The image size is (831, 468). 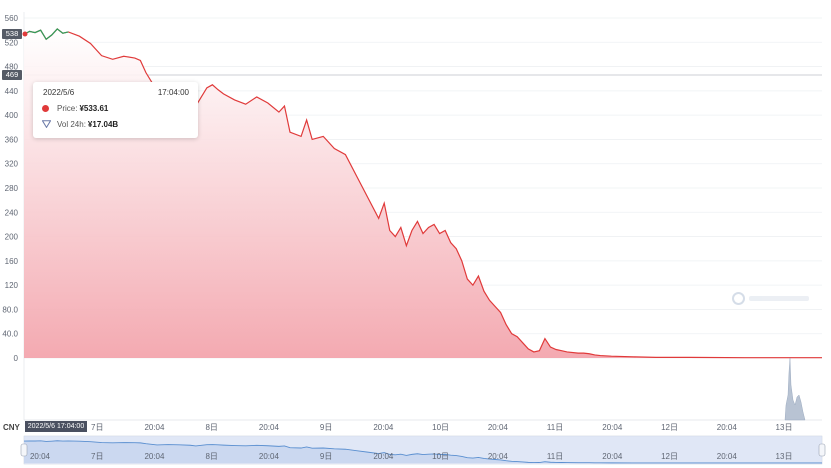 What do you see at coordinates (12, 285) in the screenshot?
I see `y-tick-label: 120` at bounding box center [12, 285].